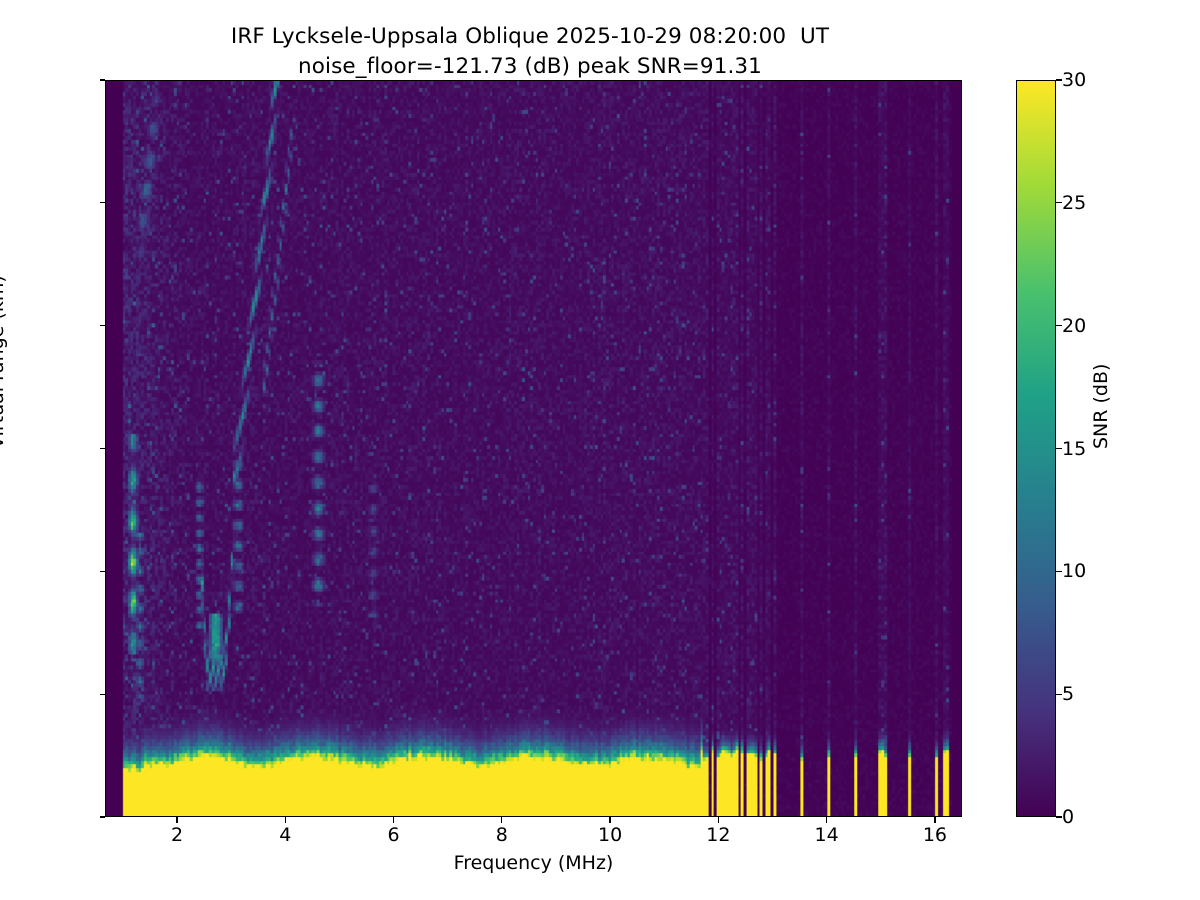 The image size is (1200, 900). Describe the element at coordinates (1074, 202) in the screenshot. I see `colorbar-tick-label: 25` at that location.